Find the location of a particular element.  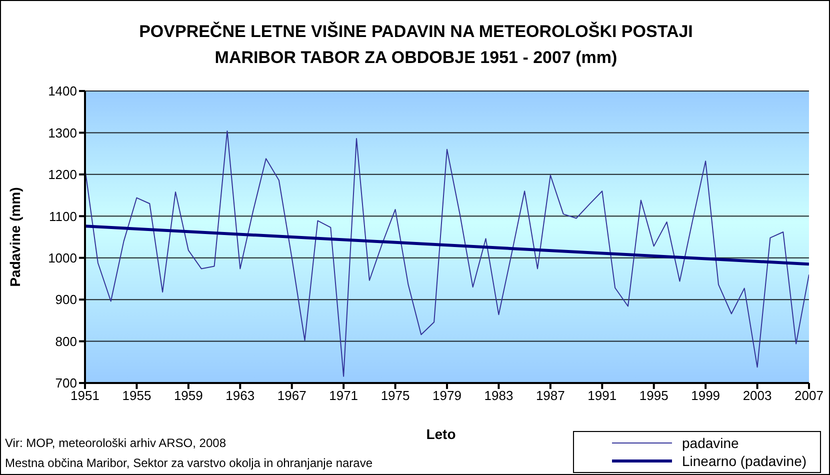

x-tick-label: 1991 is located at coordinates (602, 396).